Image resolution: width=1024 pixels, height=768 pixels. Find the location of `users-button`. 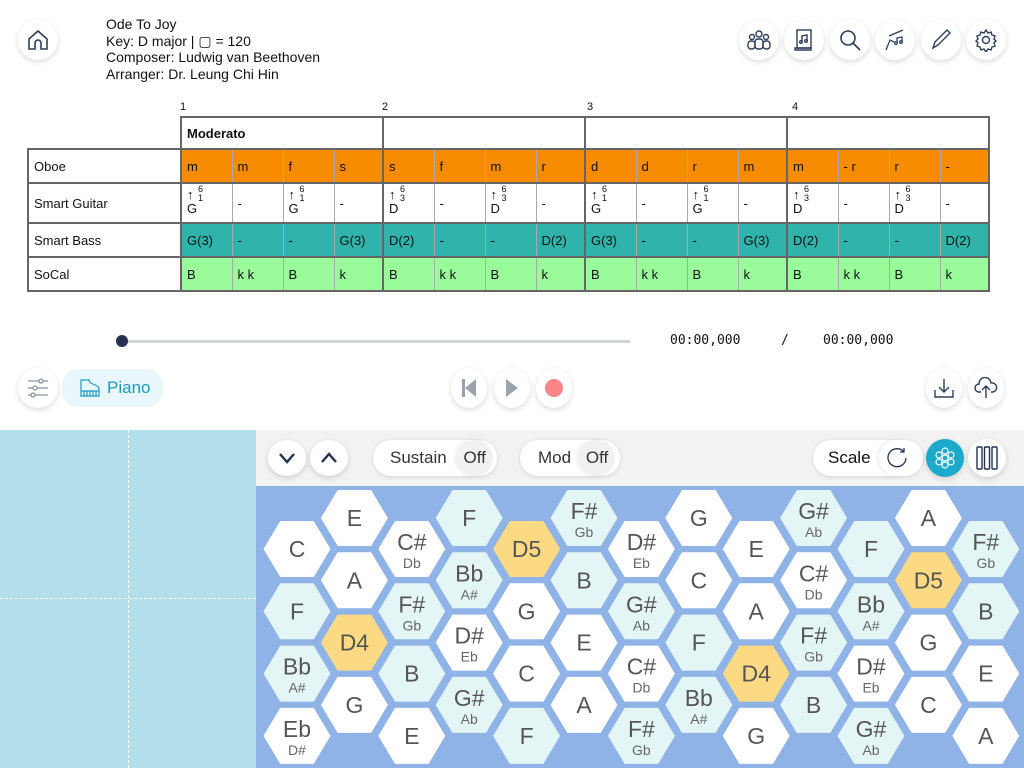

users-button is located at coordinates (759, 40).